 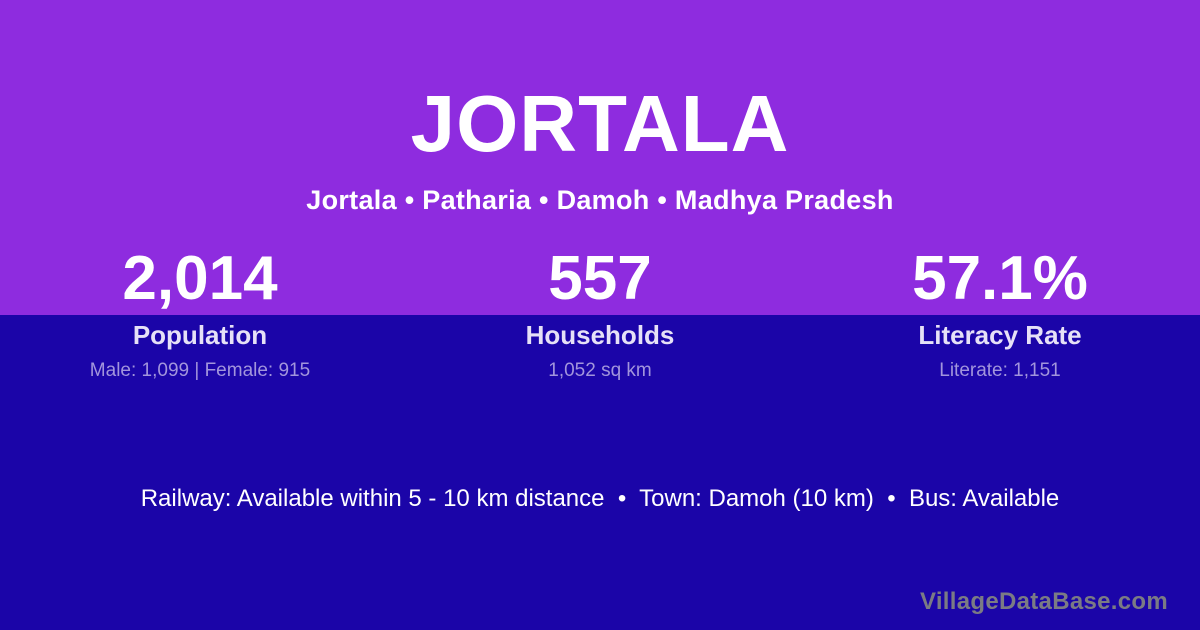 I want to click on population-detail: Male: 1,099 | Female: 915, so click(x=200, y=370).